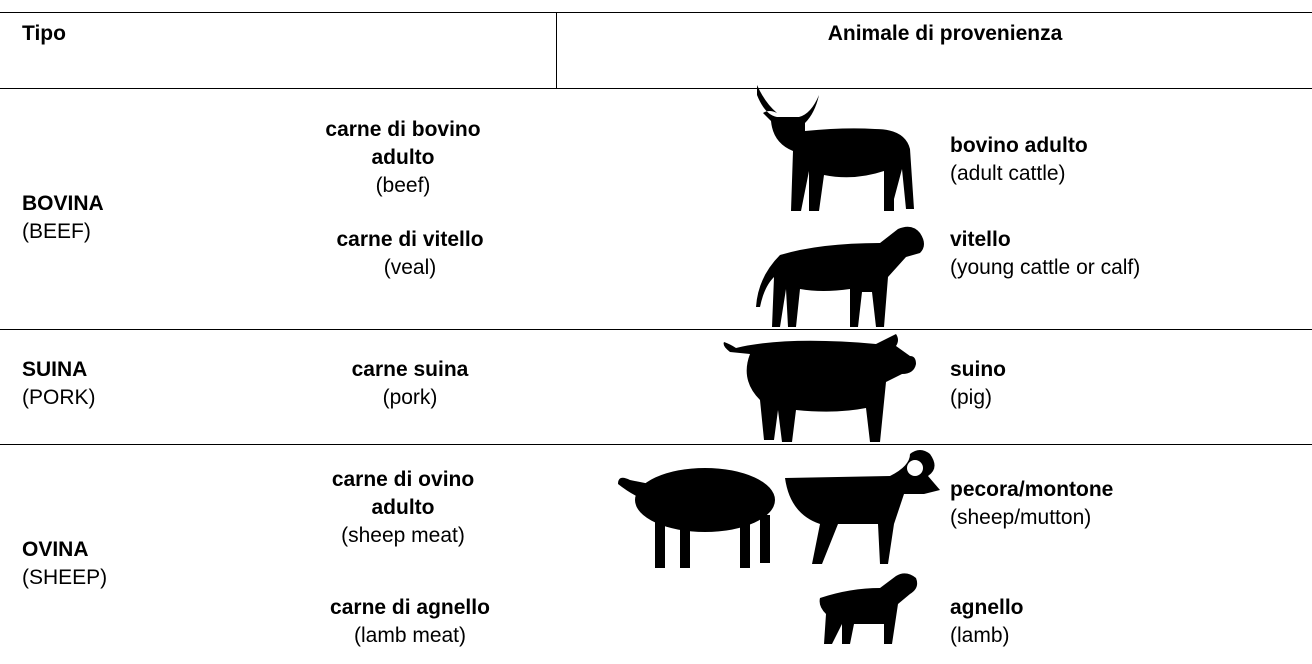 This screenshot has width=1312, height=664. I want to click on animal-en: (pig), so click(971, 397).